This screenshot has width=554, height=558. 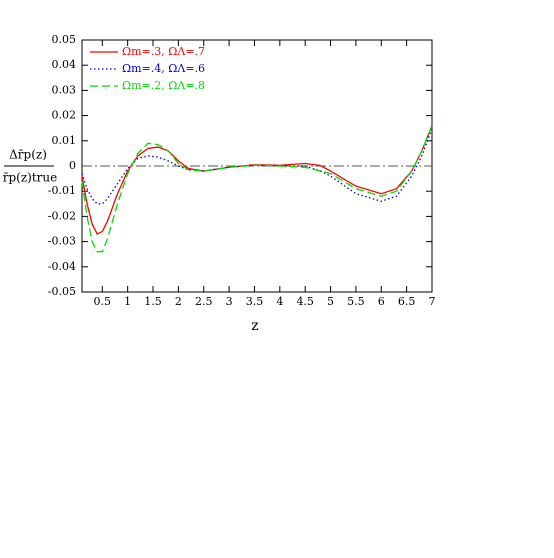 What do you see at coordinates (103, 301) in the screenshot?
I see `x-tick-label: 0.5` at bounding box center [103, 301].